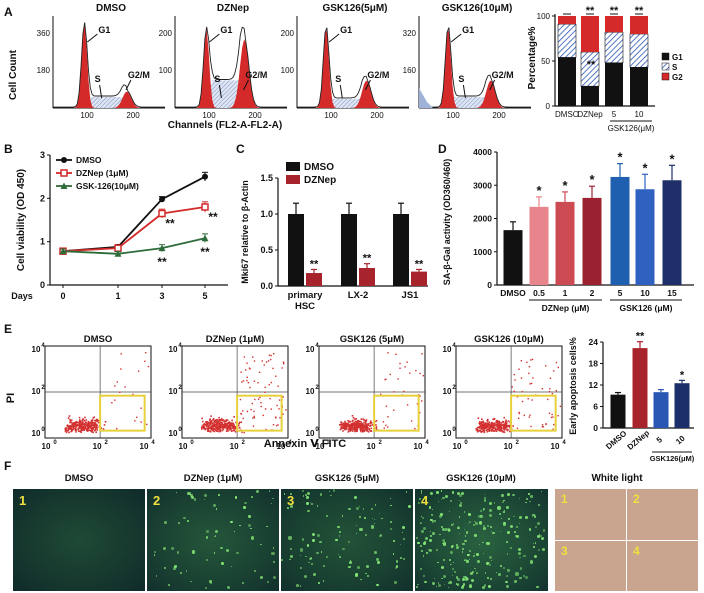  What do you see at coordinates (682, 405) in the screenshot?
I see `e-bar` at bounding box center [682, 405].